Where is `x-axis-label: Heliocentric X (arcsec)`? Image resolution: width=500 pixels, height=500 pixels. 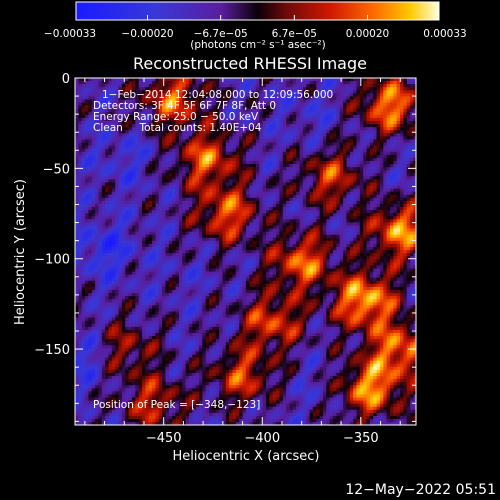 x-axis-label: Heliocentric X (arcsec) is located at coordinates (246, 456).